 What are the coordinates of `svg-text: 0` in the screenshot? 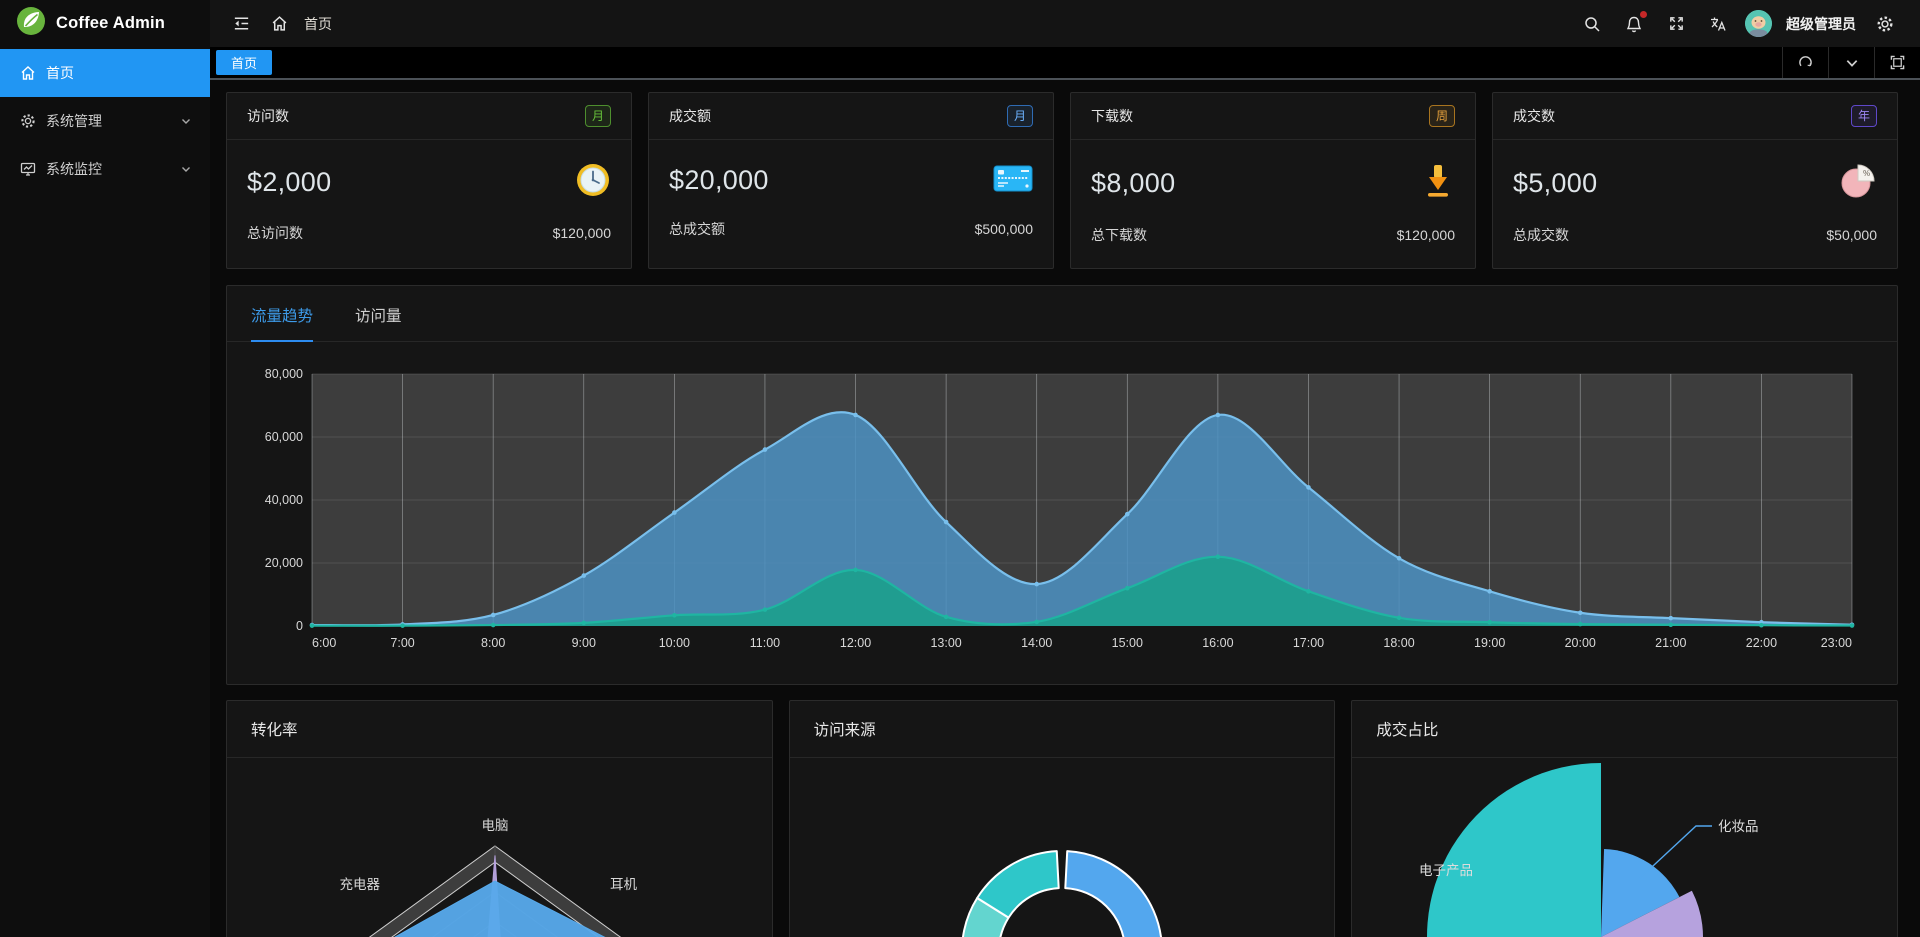 It's located at (299, 626).